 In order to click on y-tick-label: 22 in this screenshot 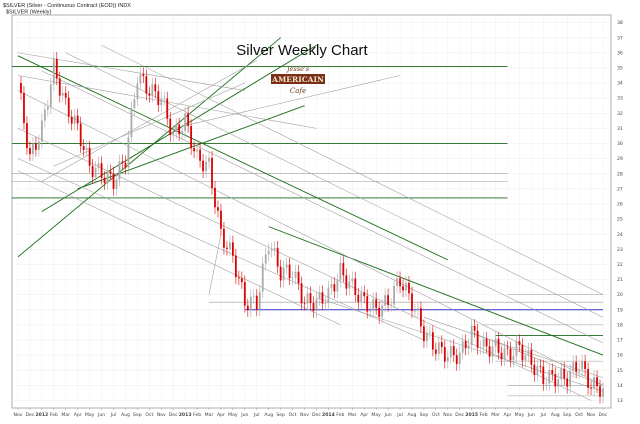, I will do `click(620, 265)`.